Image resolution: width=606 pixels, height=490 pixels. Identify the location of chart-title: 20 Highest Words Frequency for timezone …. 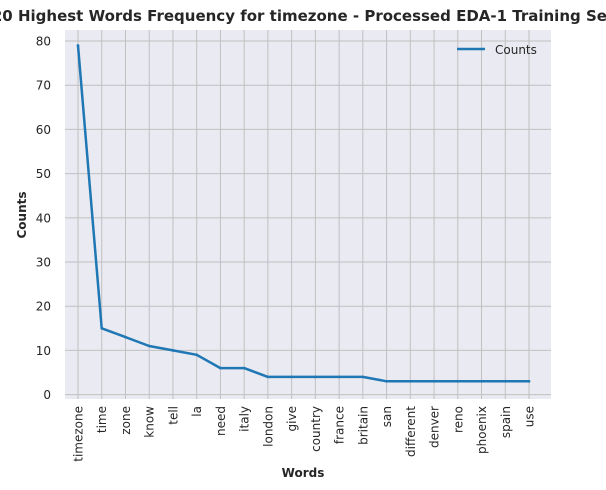
(303, 16).